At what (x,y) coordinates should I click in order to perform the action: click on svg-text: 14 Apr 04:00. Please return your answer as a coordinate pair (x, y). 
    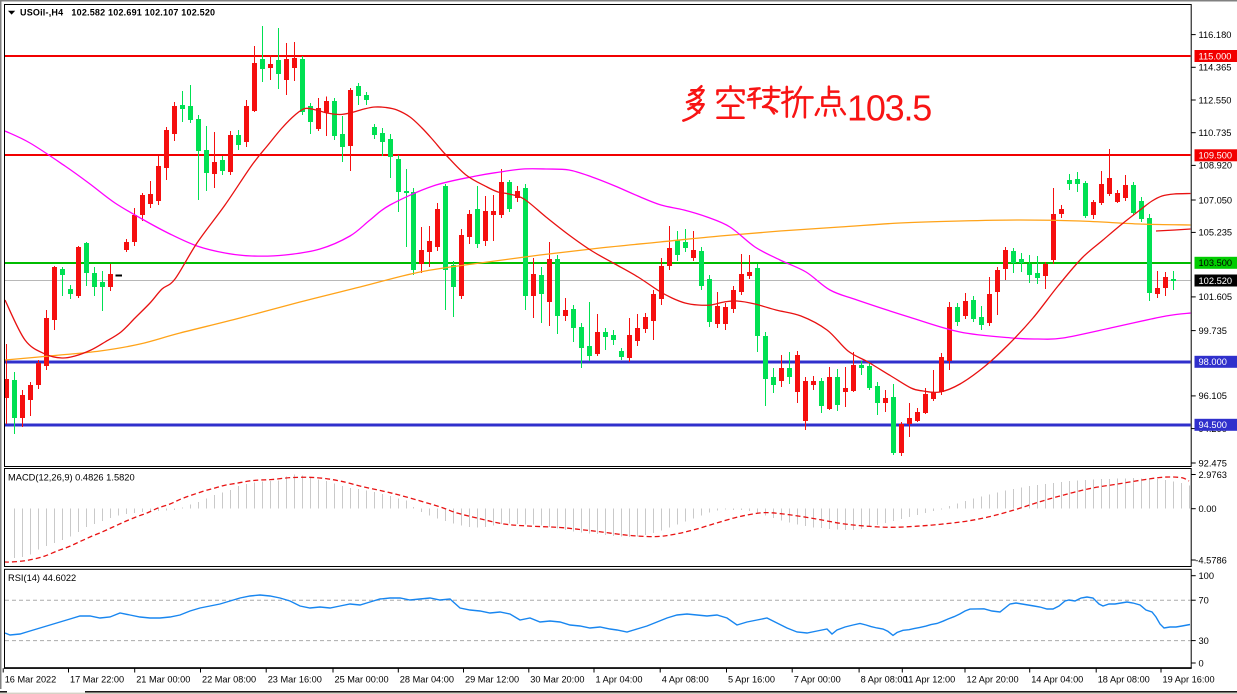
    Looking at the image, I should click on (1057, 679).